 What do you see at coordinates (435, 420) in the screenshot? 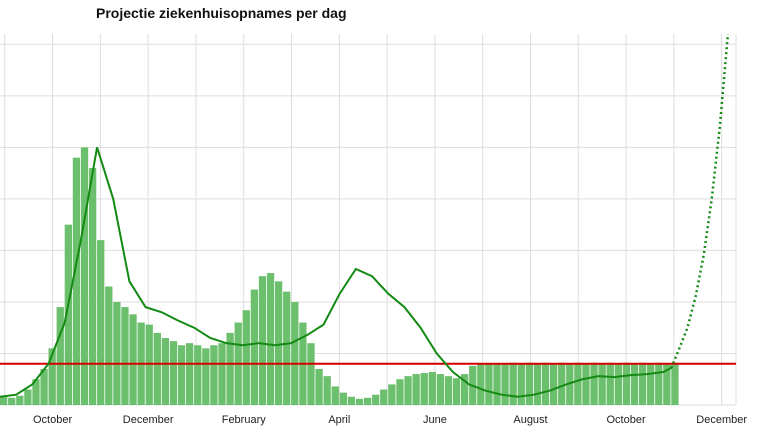
I see `x-tick-label: June` at bounding box center [435, 420].